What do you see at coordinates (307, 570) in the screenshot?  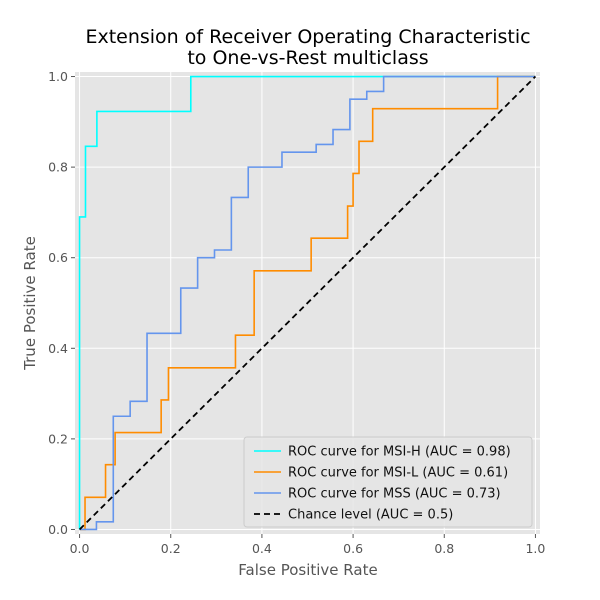 I see `x-axis-label: False Positive Rate` at bounding box center [307, 570].